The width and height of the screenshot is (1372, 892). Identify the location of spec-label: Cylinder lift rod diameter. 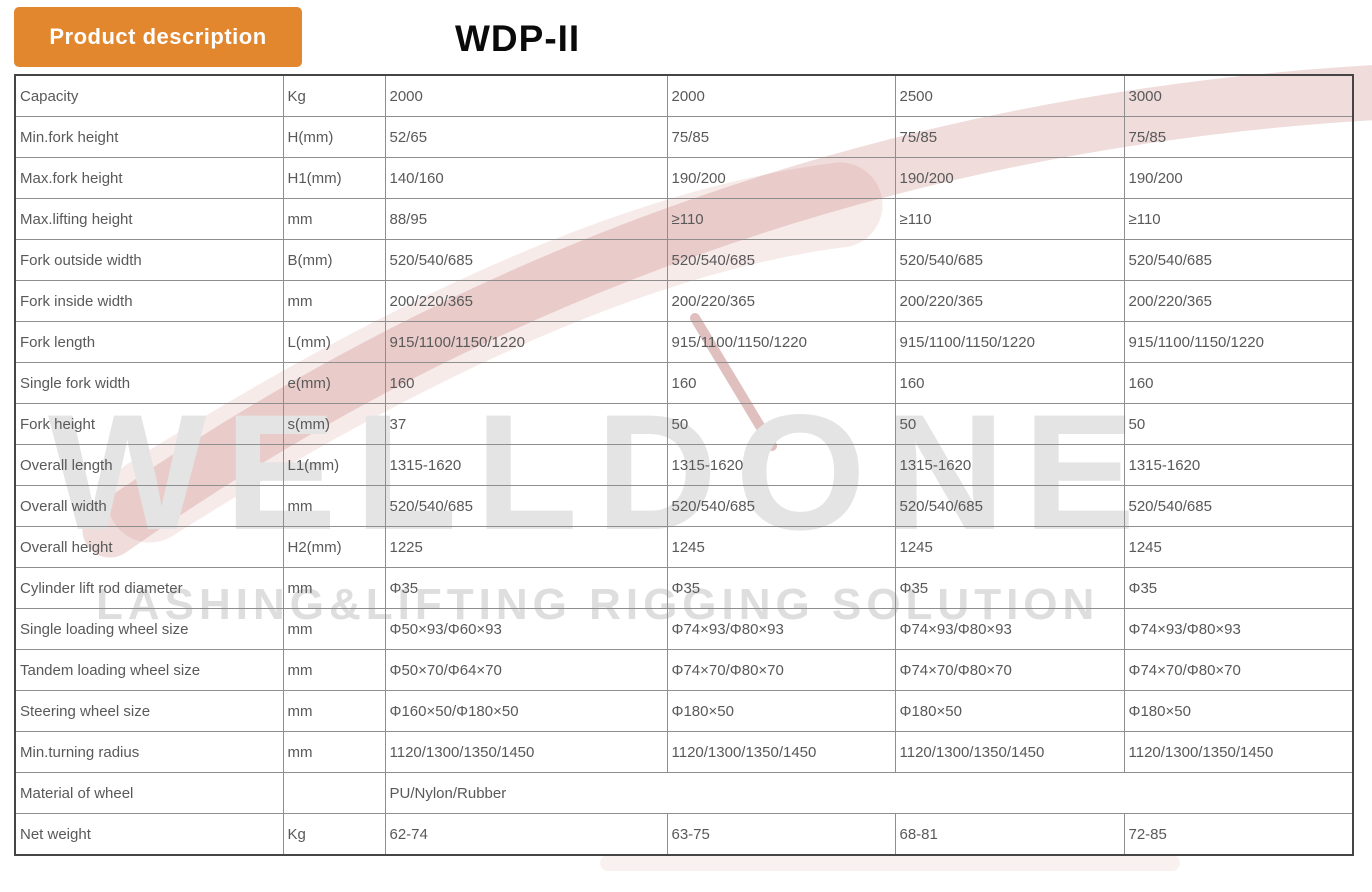
(149, 588).